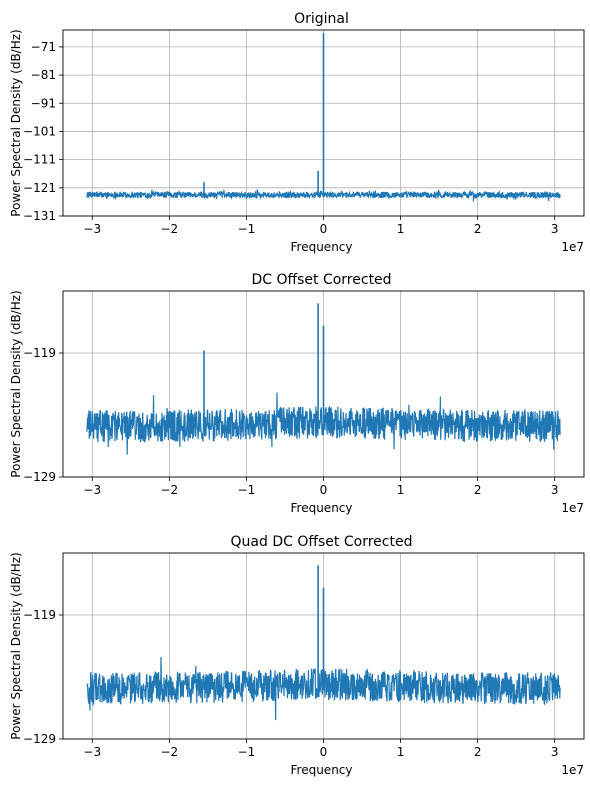  Describe the element at coordinates (39, 131) in the screenshot. I see `y-tick-label: −101` at that location.